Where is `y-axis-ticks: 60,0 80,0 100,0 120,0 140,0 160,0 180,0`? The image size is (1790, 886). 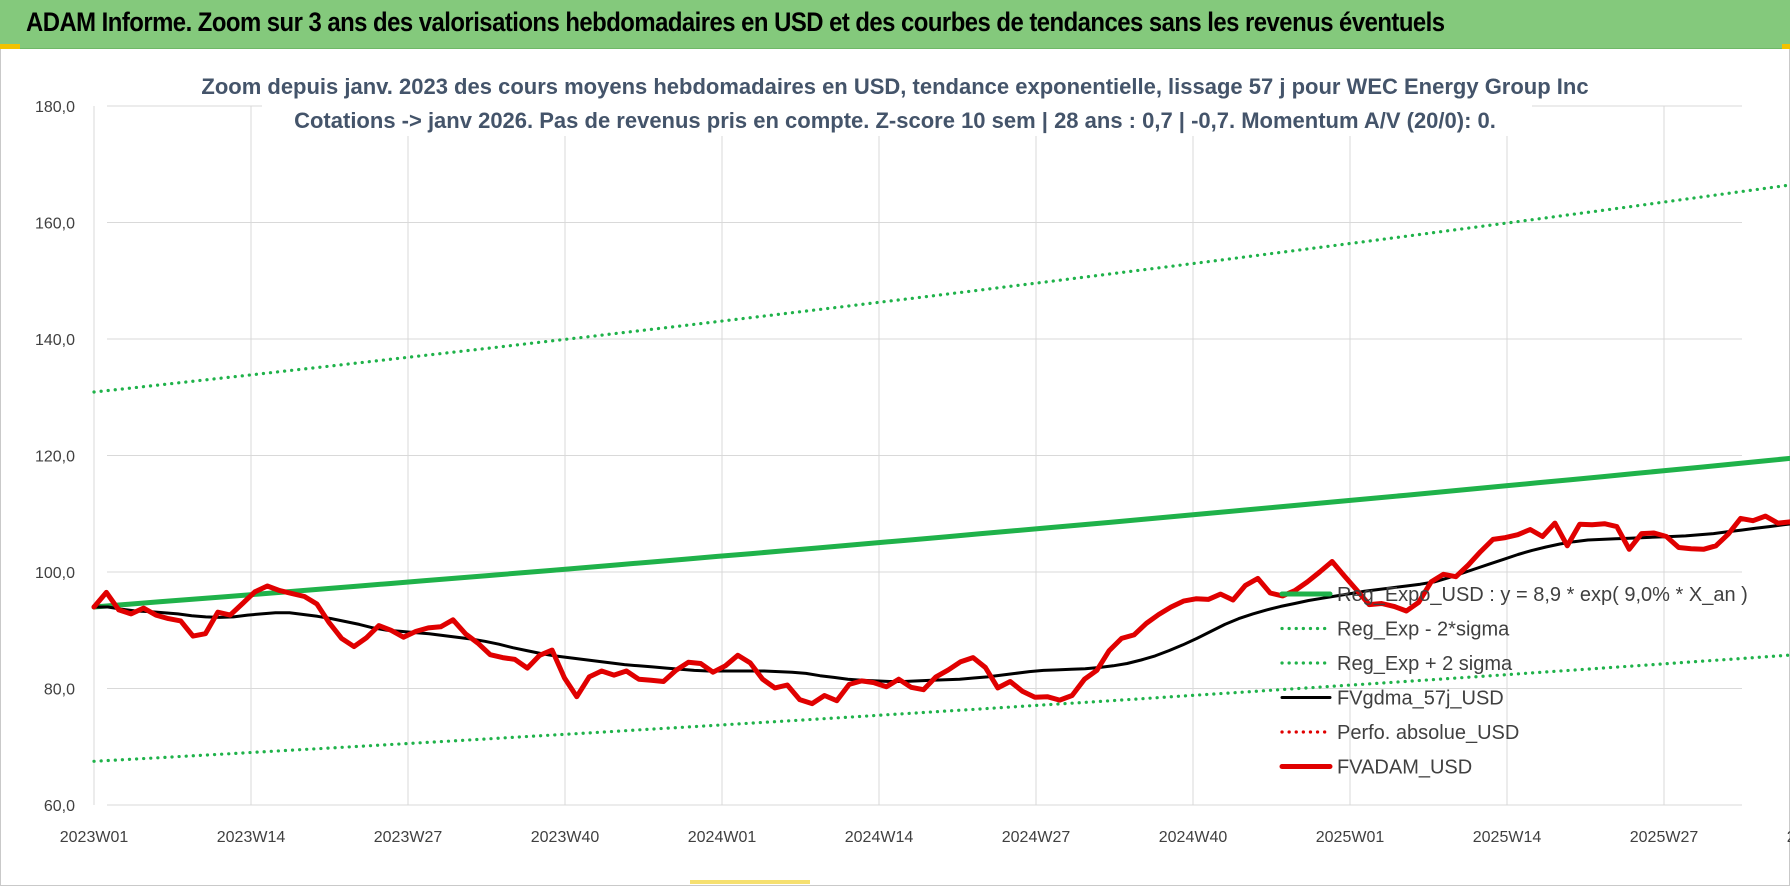
y-axis-ticks: 60,0 80,0 100,0 120,0 140,0 160,0 180,0 is located at coordinates (55, 457).